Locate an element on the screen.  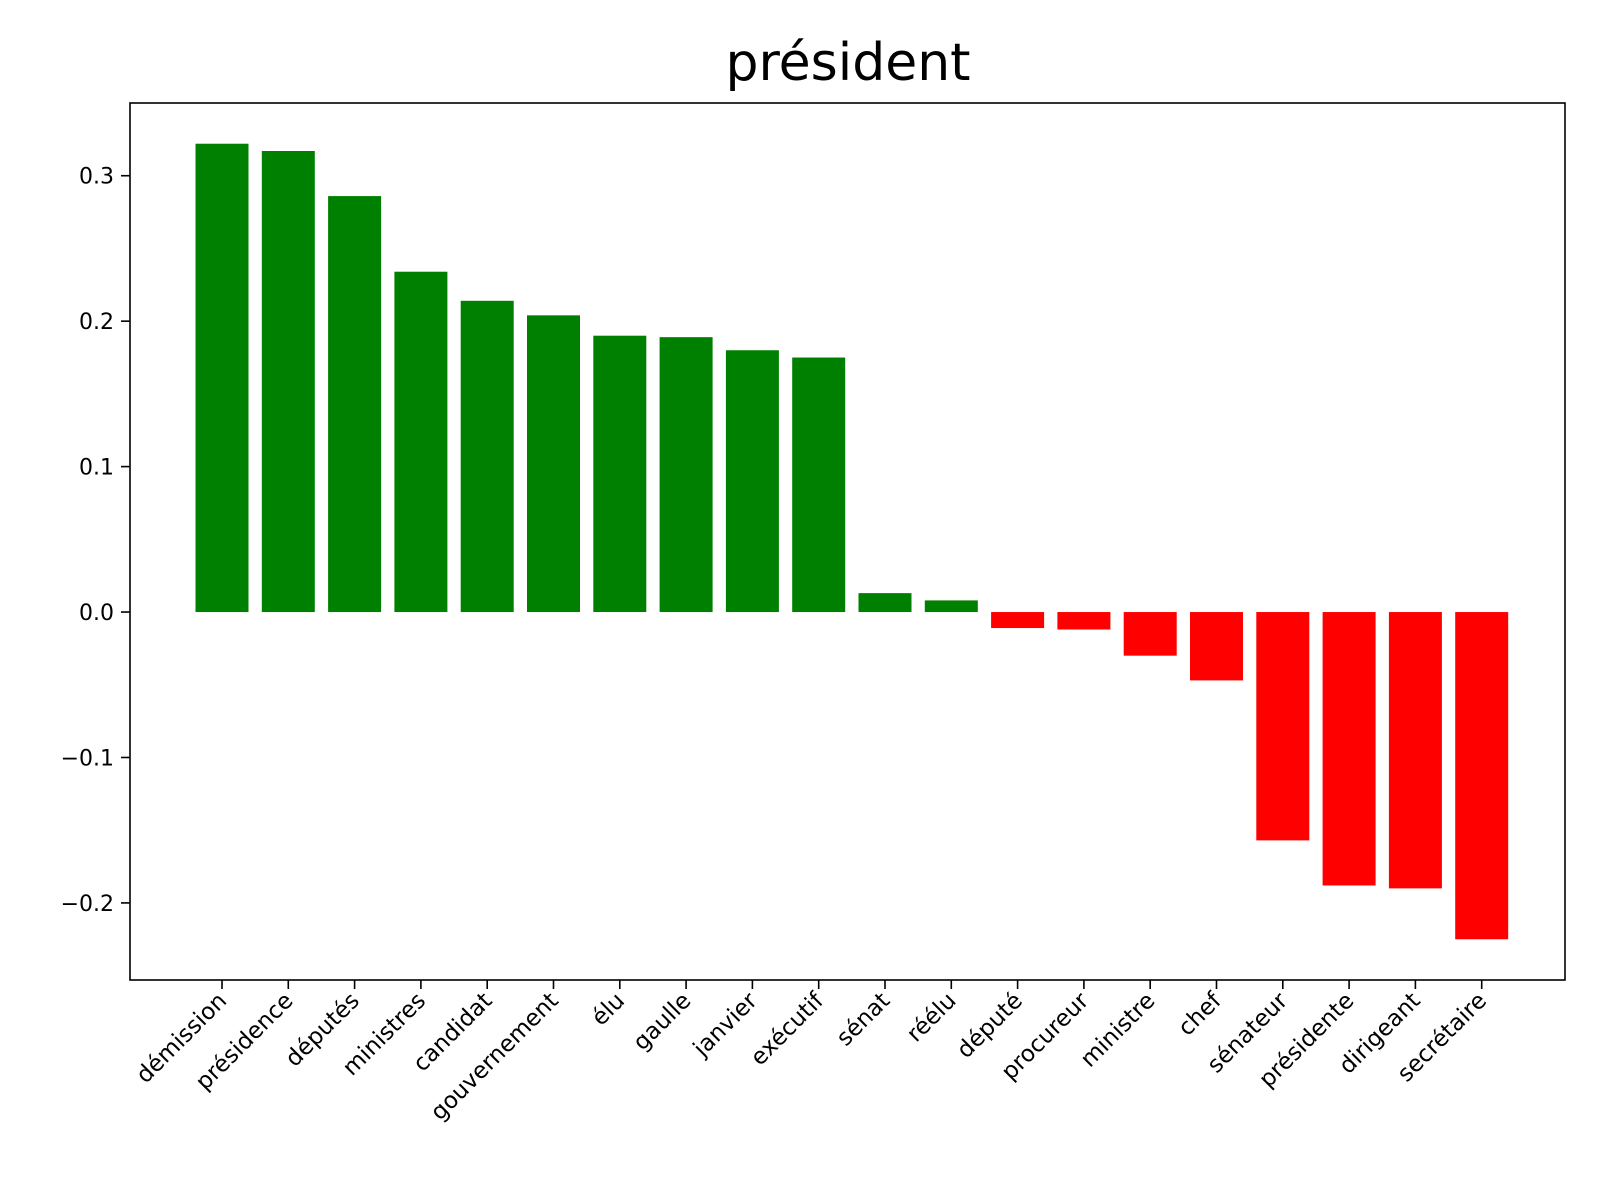
x-tick-label: sénat is located at coordinates (864, 1020).